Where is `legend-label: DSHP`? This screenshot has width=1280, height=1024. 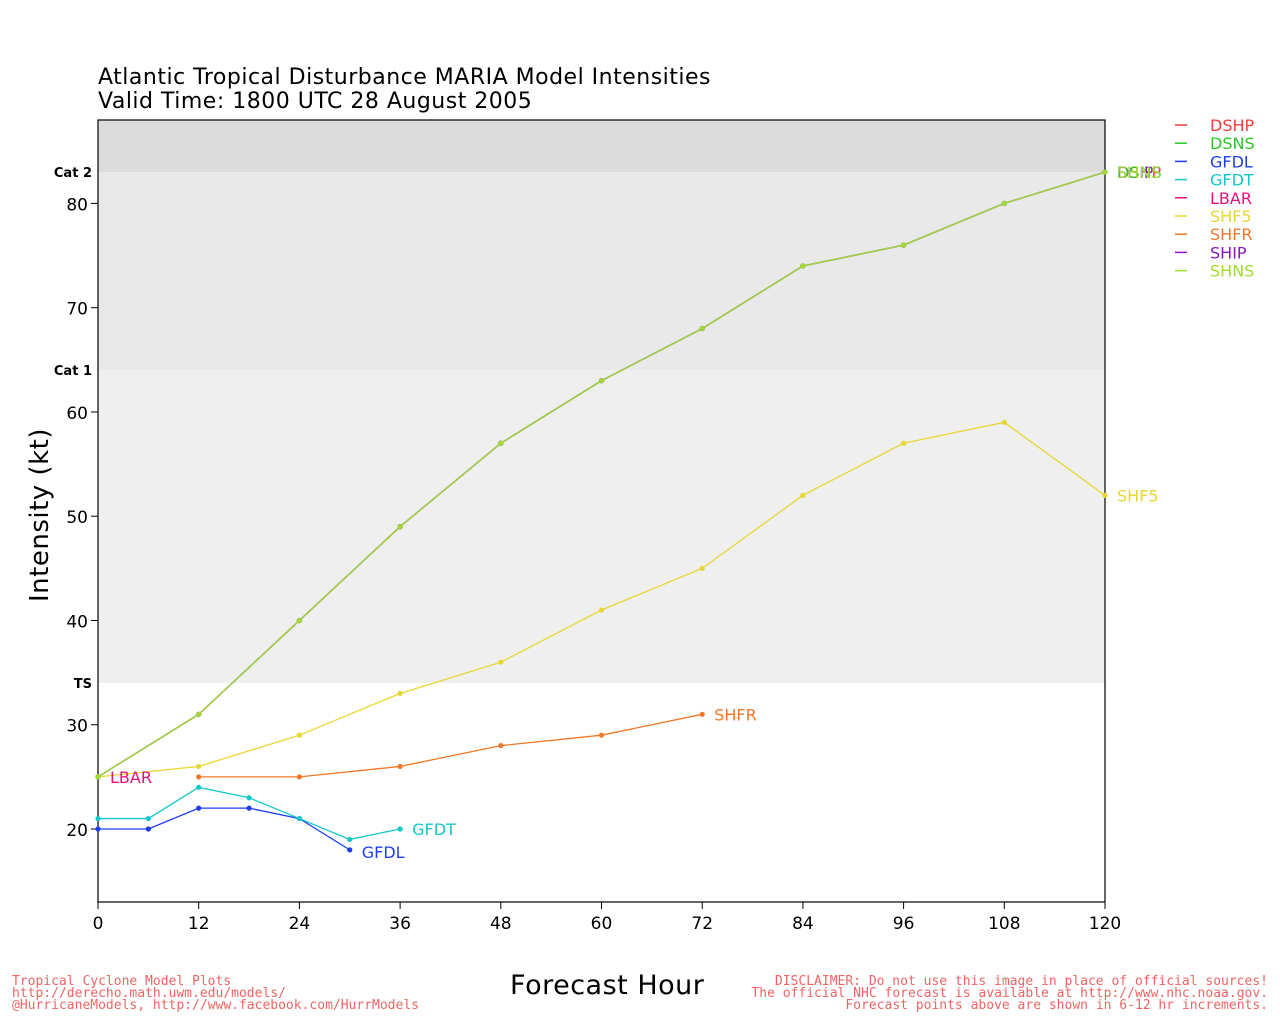
legend-label: DSHP is located at coordinates (1232, 125).